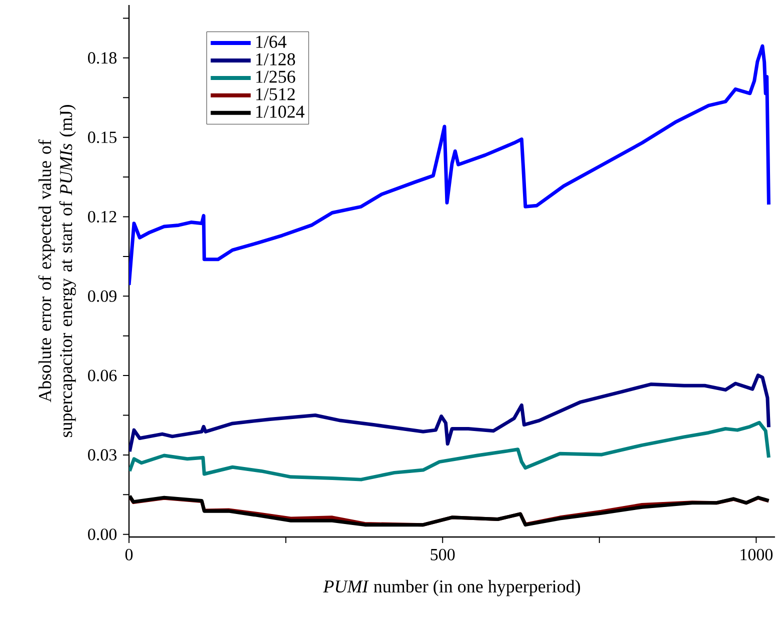 Image resolution: width=776 pixels, height=622 pixels. I want to click on legend-label: 1/64, so click(271, 42).